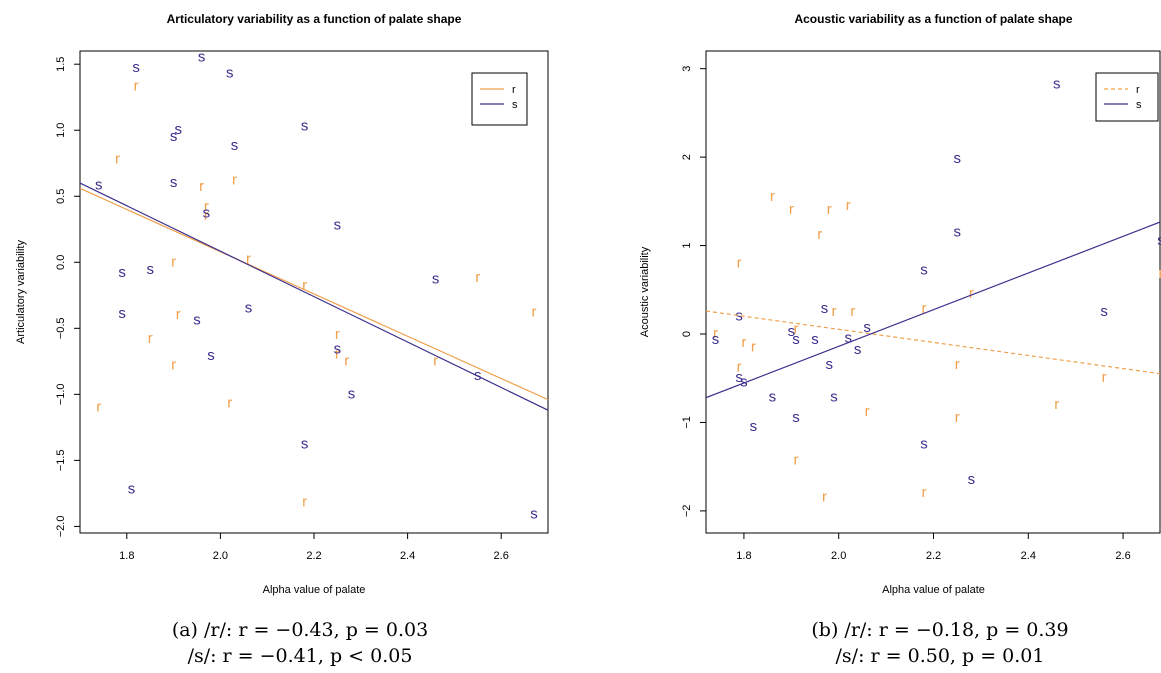 This screenshot has width=1161, height=673. Describe the element at coordinates (61, 262) in the screenshot. I see `y-tick-label: 0.0` at that location.